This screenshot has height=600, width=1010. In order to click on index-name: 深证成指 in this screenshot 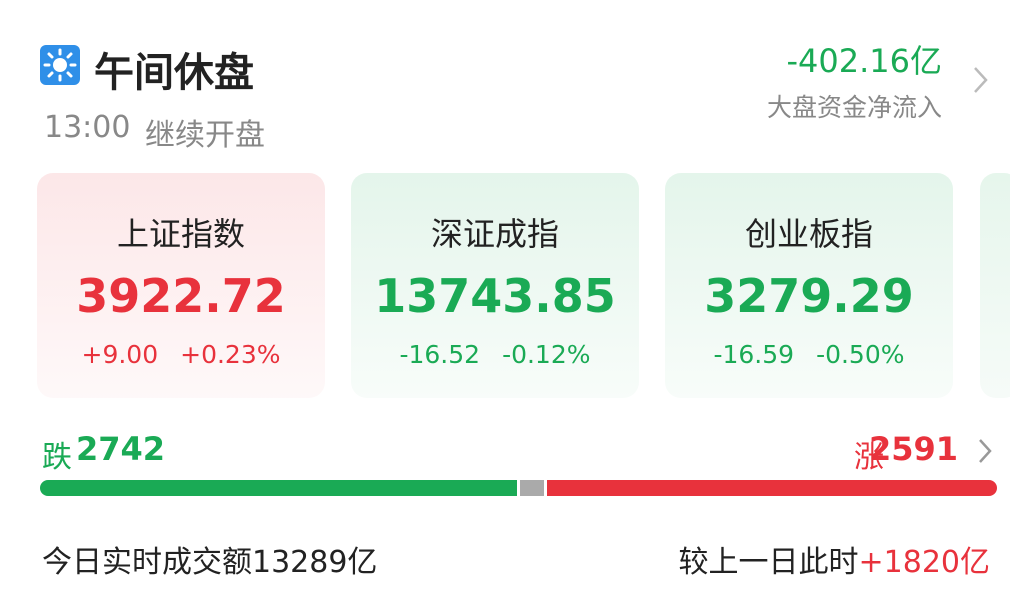, I will do `click(494, 234)`.